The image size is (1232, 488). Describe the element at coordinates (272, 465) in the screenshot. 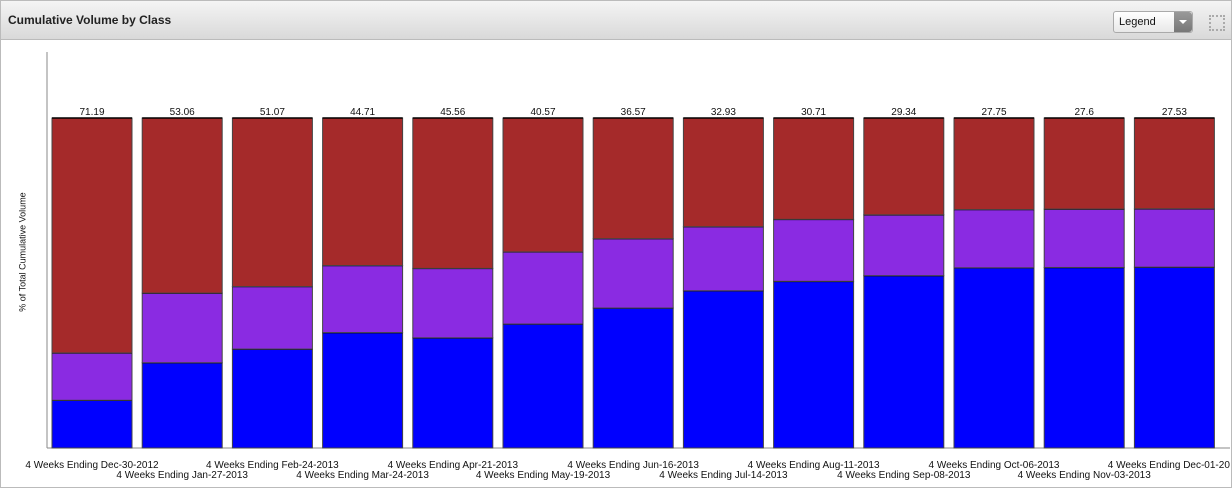

I see `x-tick-label: 4 Weeks Ending Feb-24-2013` at that location.